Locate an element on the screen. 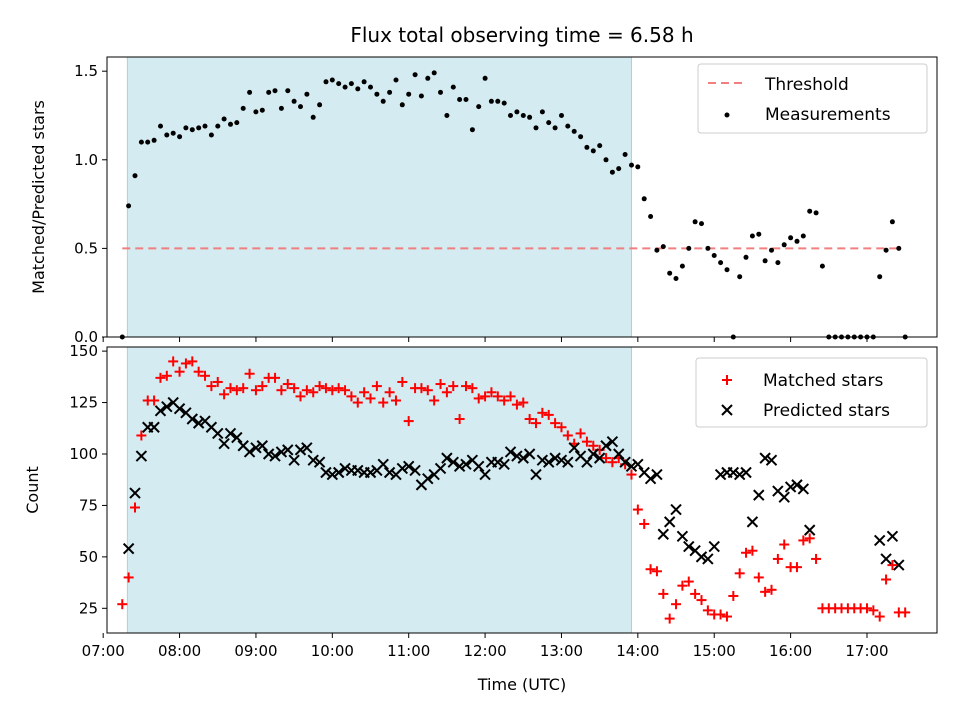  x-tick-label: 17:00 is located at coordinates (866, 651).